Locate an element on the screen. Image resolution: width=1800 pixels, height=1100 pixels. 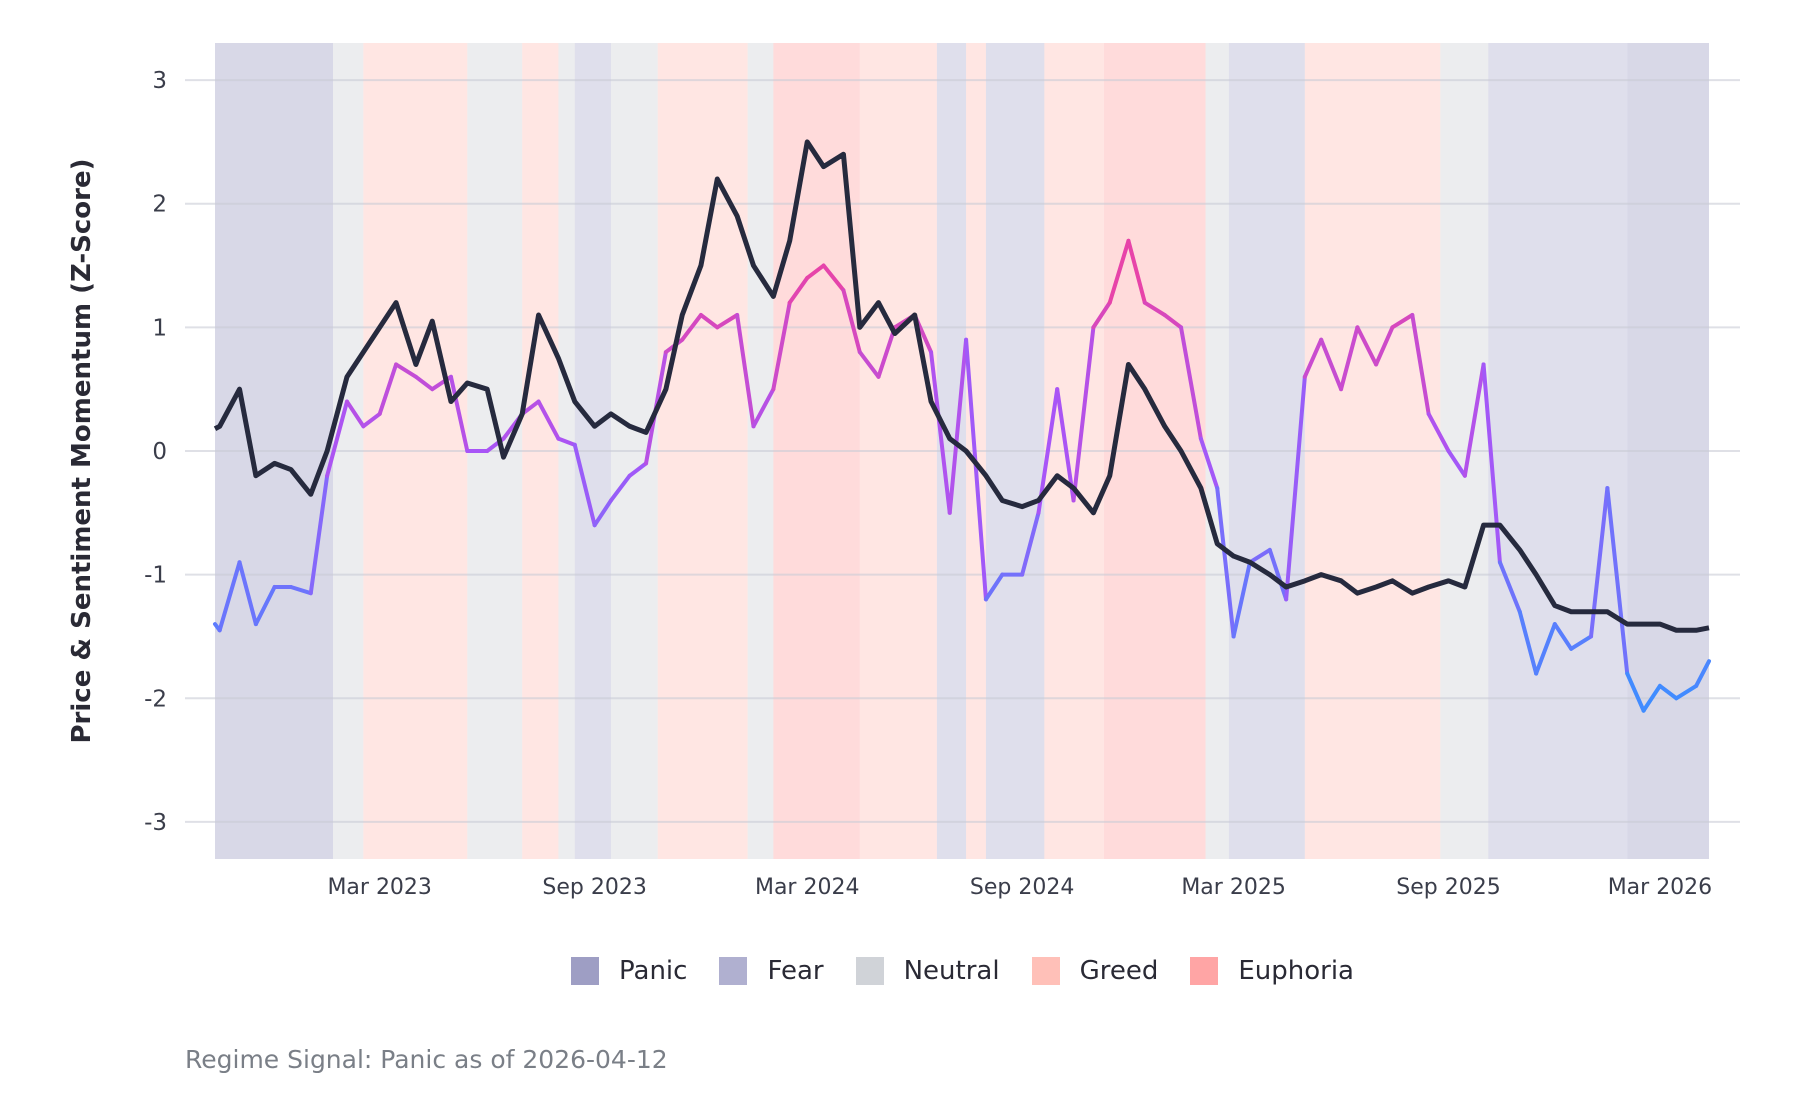
legend-label: Neutral is located at coordinates (951, 971).